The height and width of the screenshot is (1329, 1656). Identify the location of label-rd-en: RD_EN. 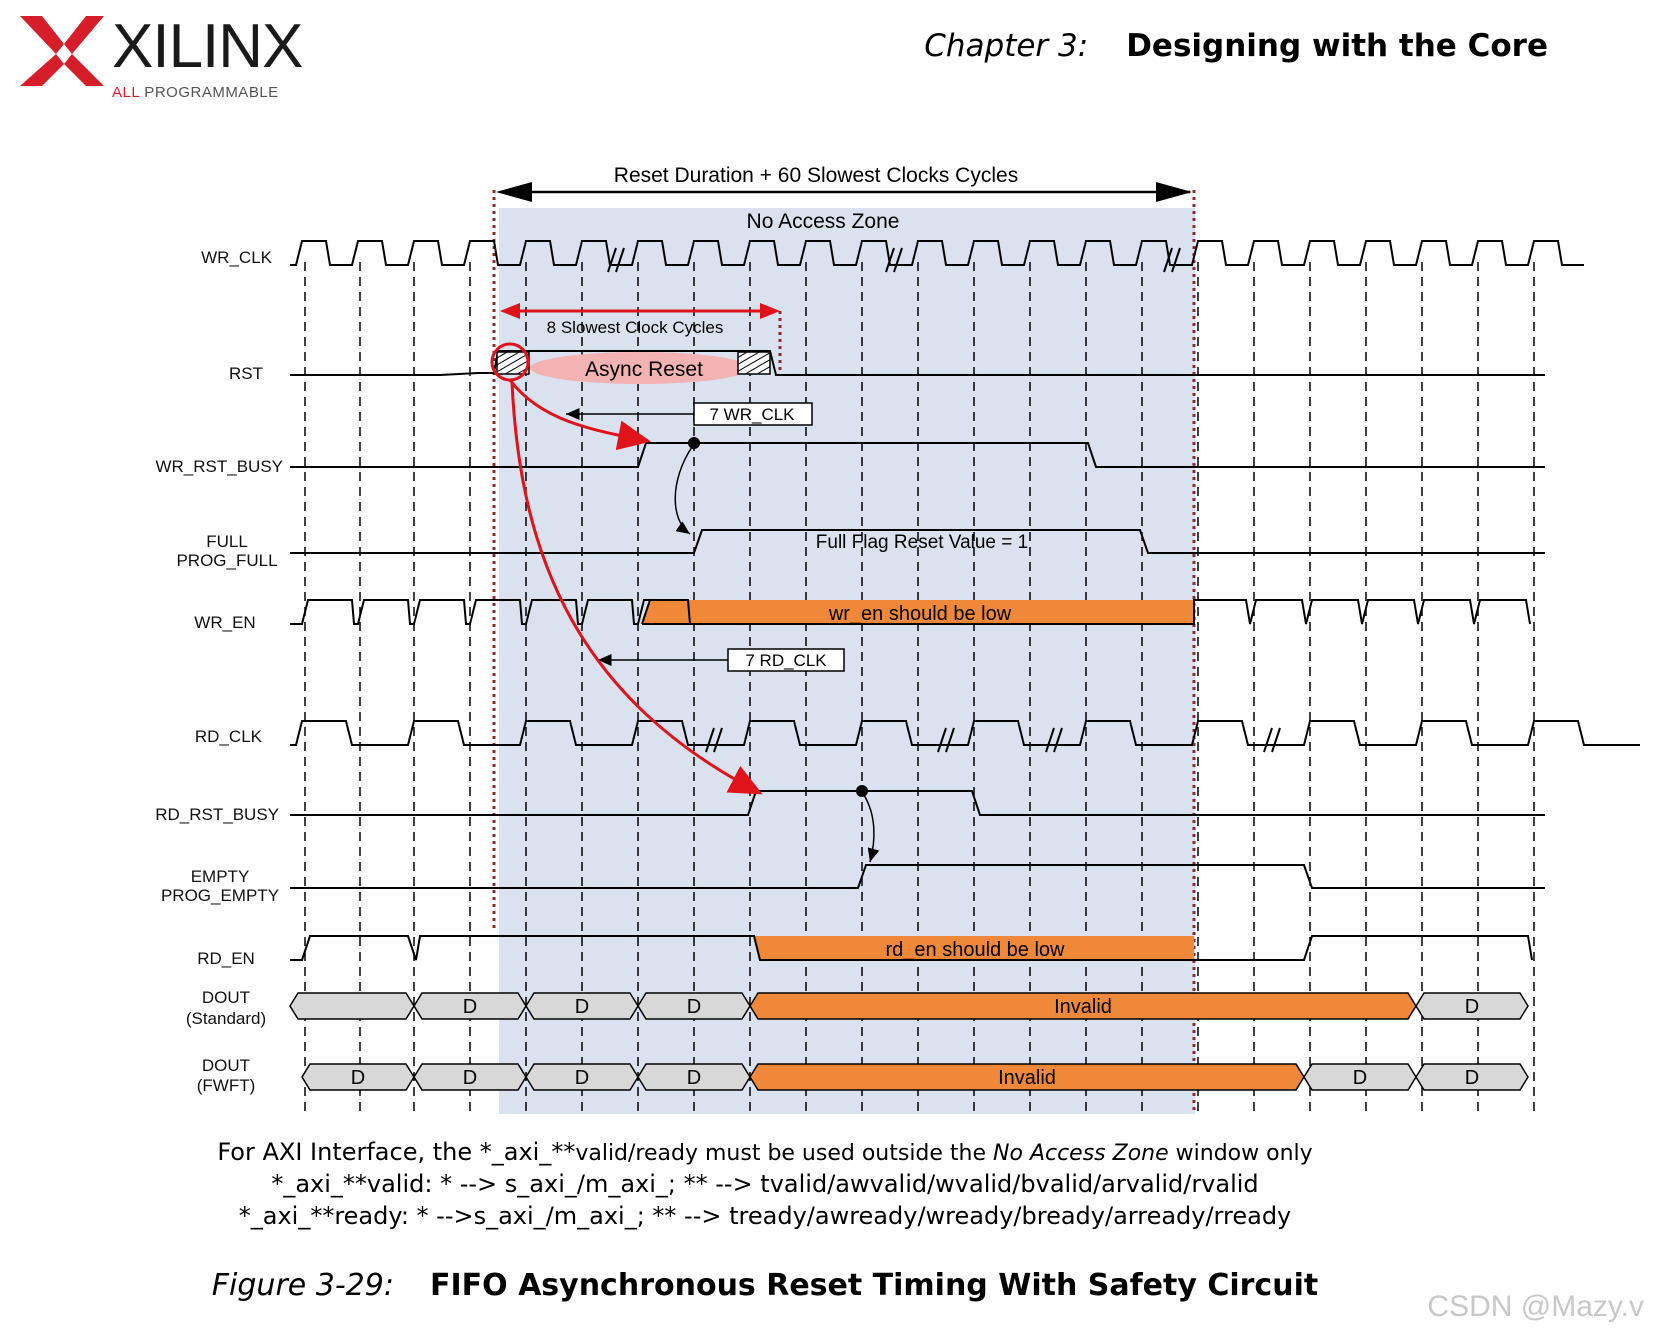
(226, 958).